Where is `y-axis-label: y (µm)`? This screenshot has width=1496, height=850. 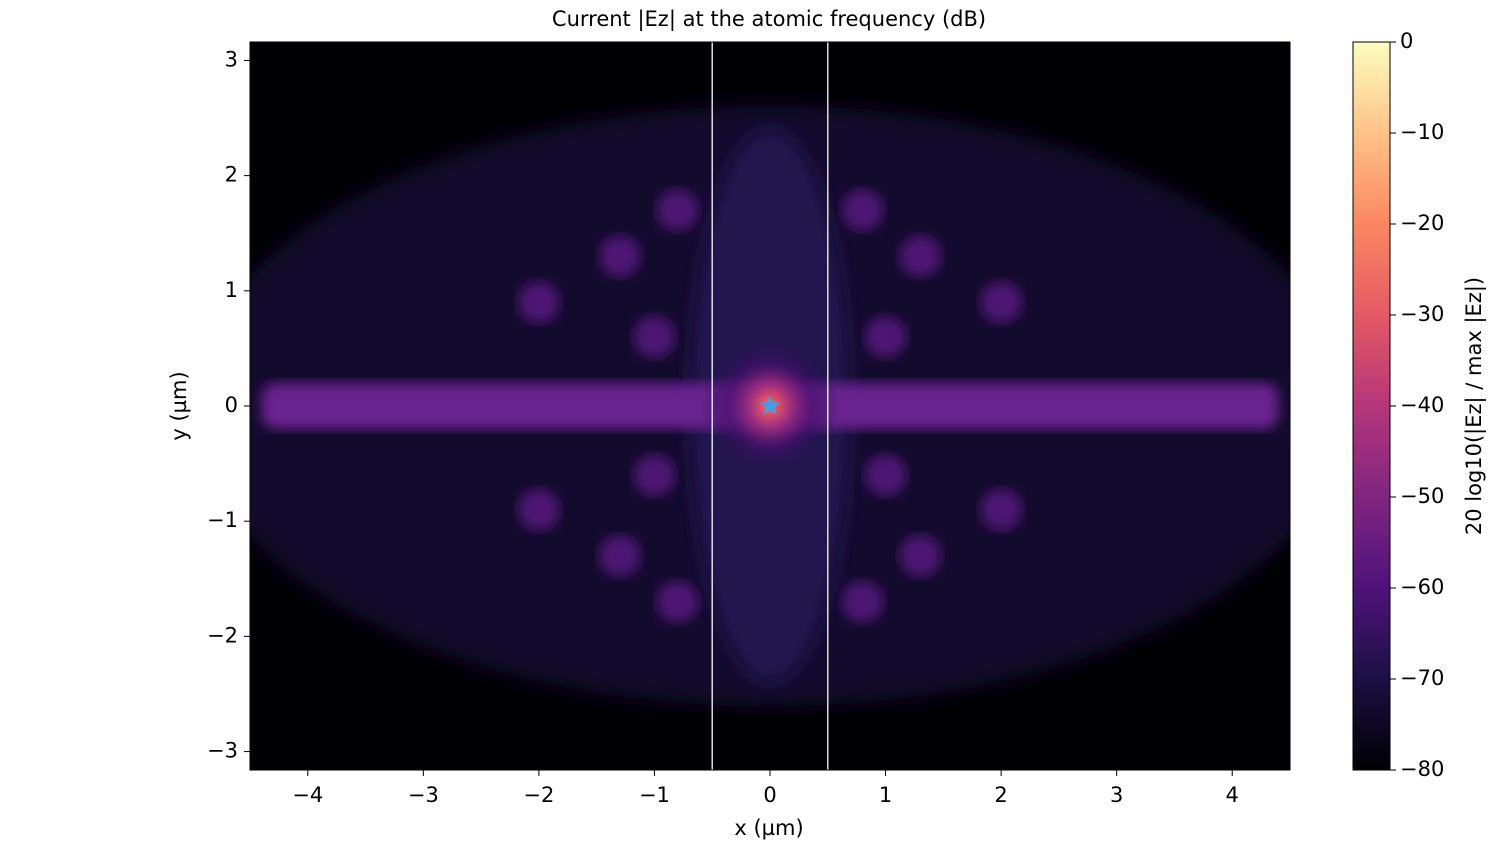 y-axis-label: y (µm) is located at coordinates (179, 405).